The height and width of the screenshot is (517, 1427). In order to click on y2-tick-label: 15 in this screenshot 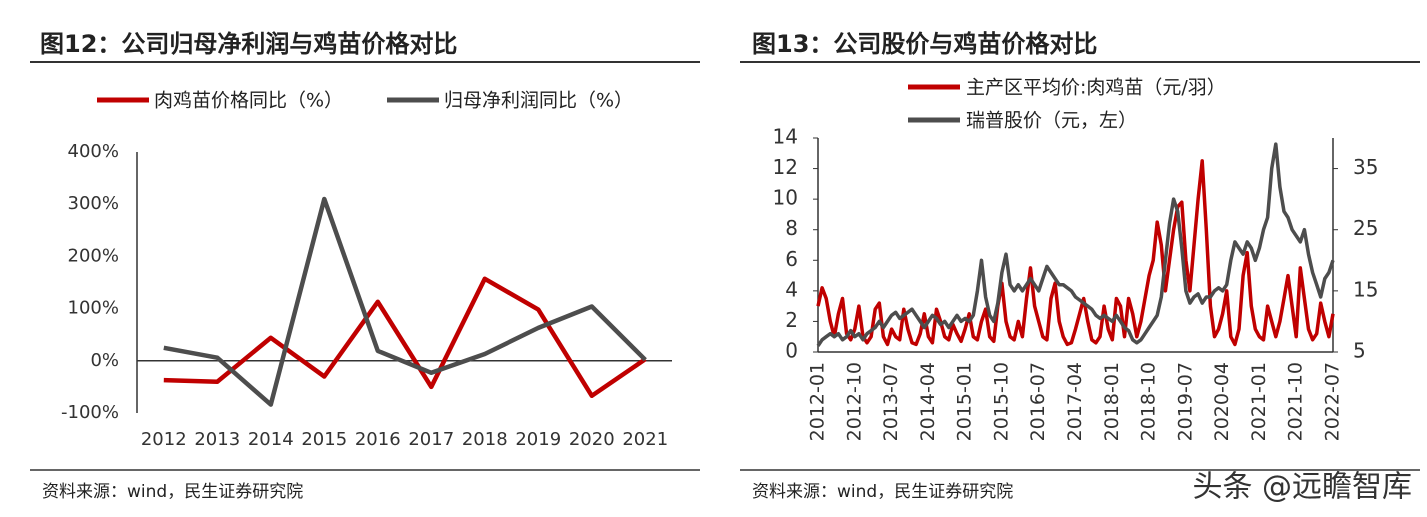, I will do `click(1365, 289)`.